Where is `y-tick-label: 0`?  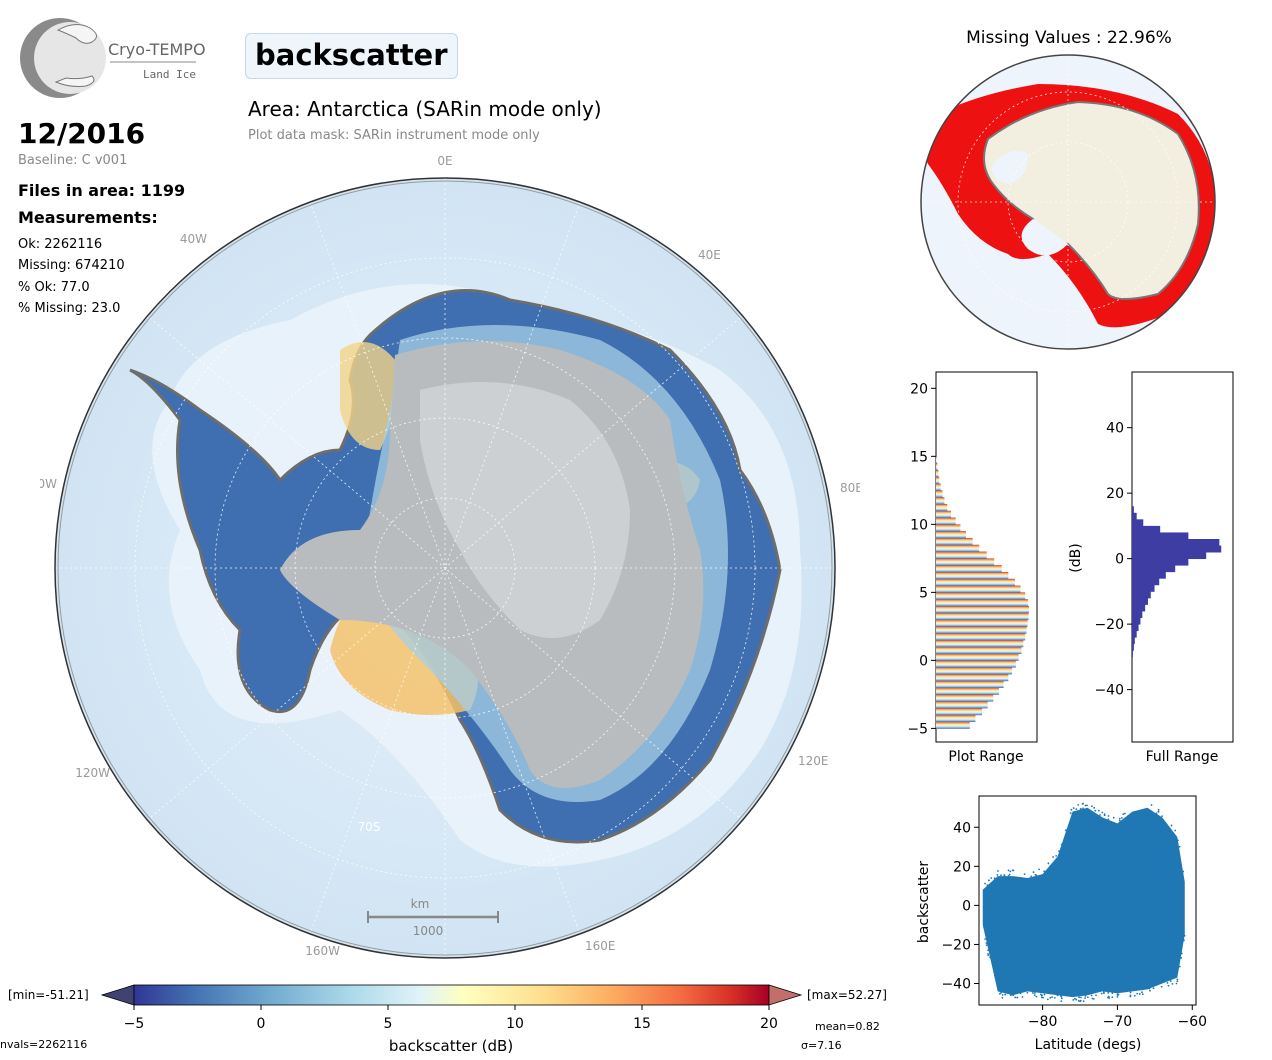
y-tick-label: 0 is located at coordinates (923, 661).